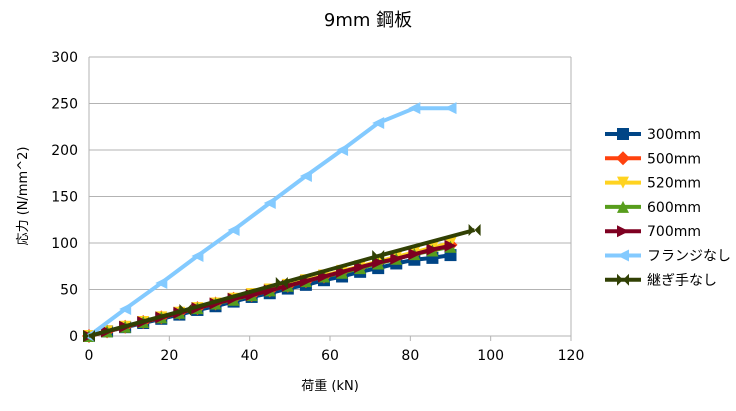  Describe the element at coordinates (64, 58) in the screenshot. I see `y-tick-label: 300` at that location.